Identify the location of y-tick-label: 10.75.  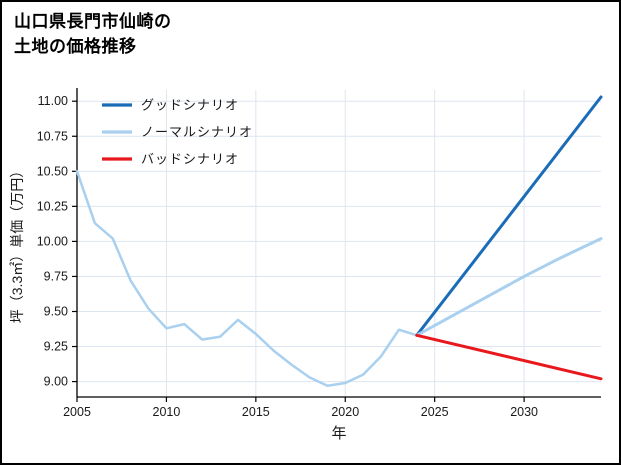
(52, 136).